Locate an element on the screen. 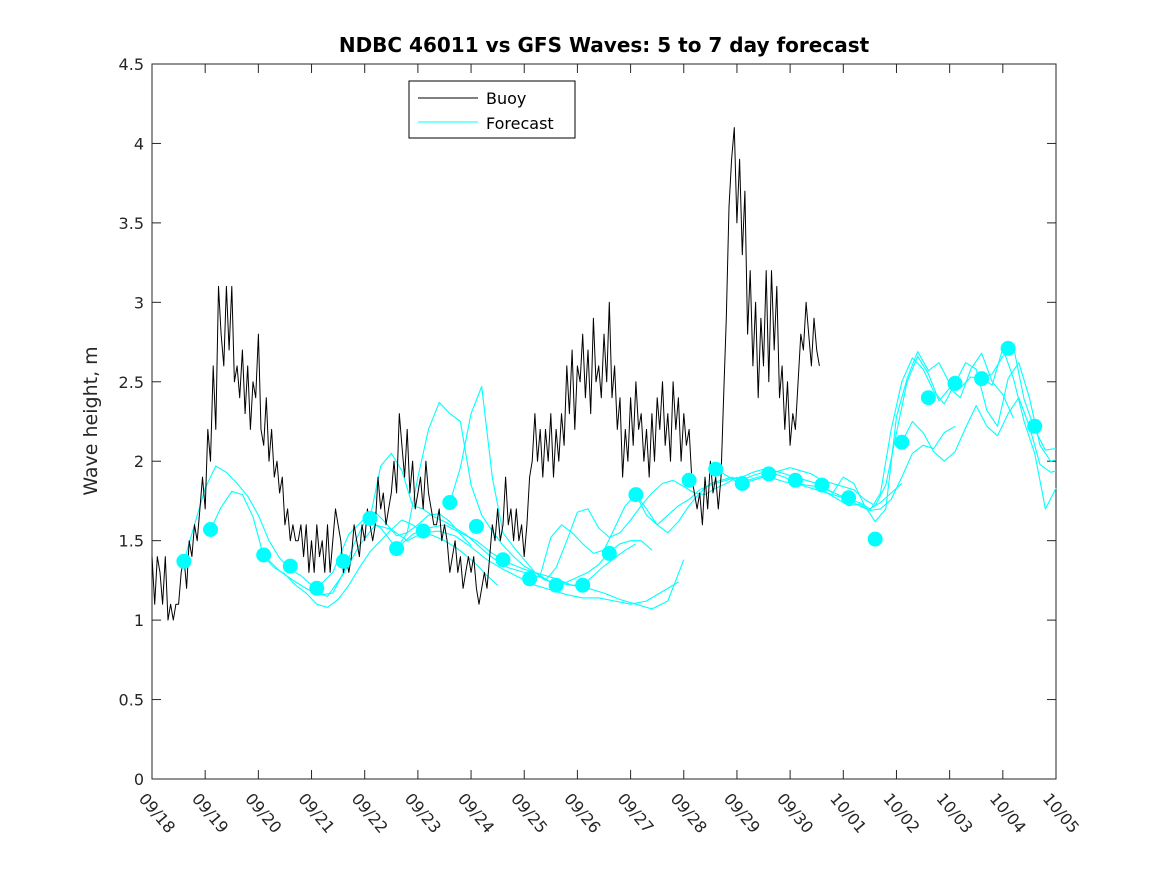  y-tick-label: 2 is located at coordinates (139, 461).